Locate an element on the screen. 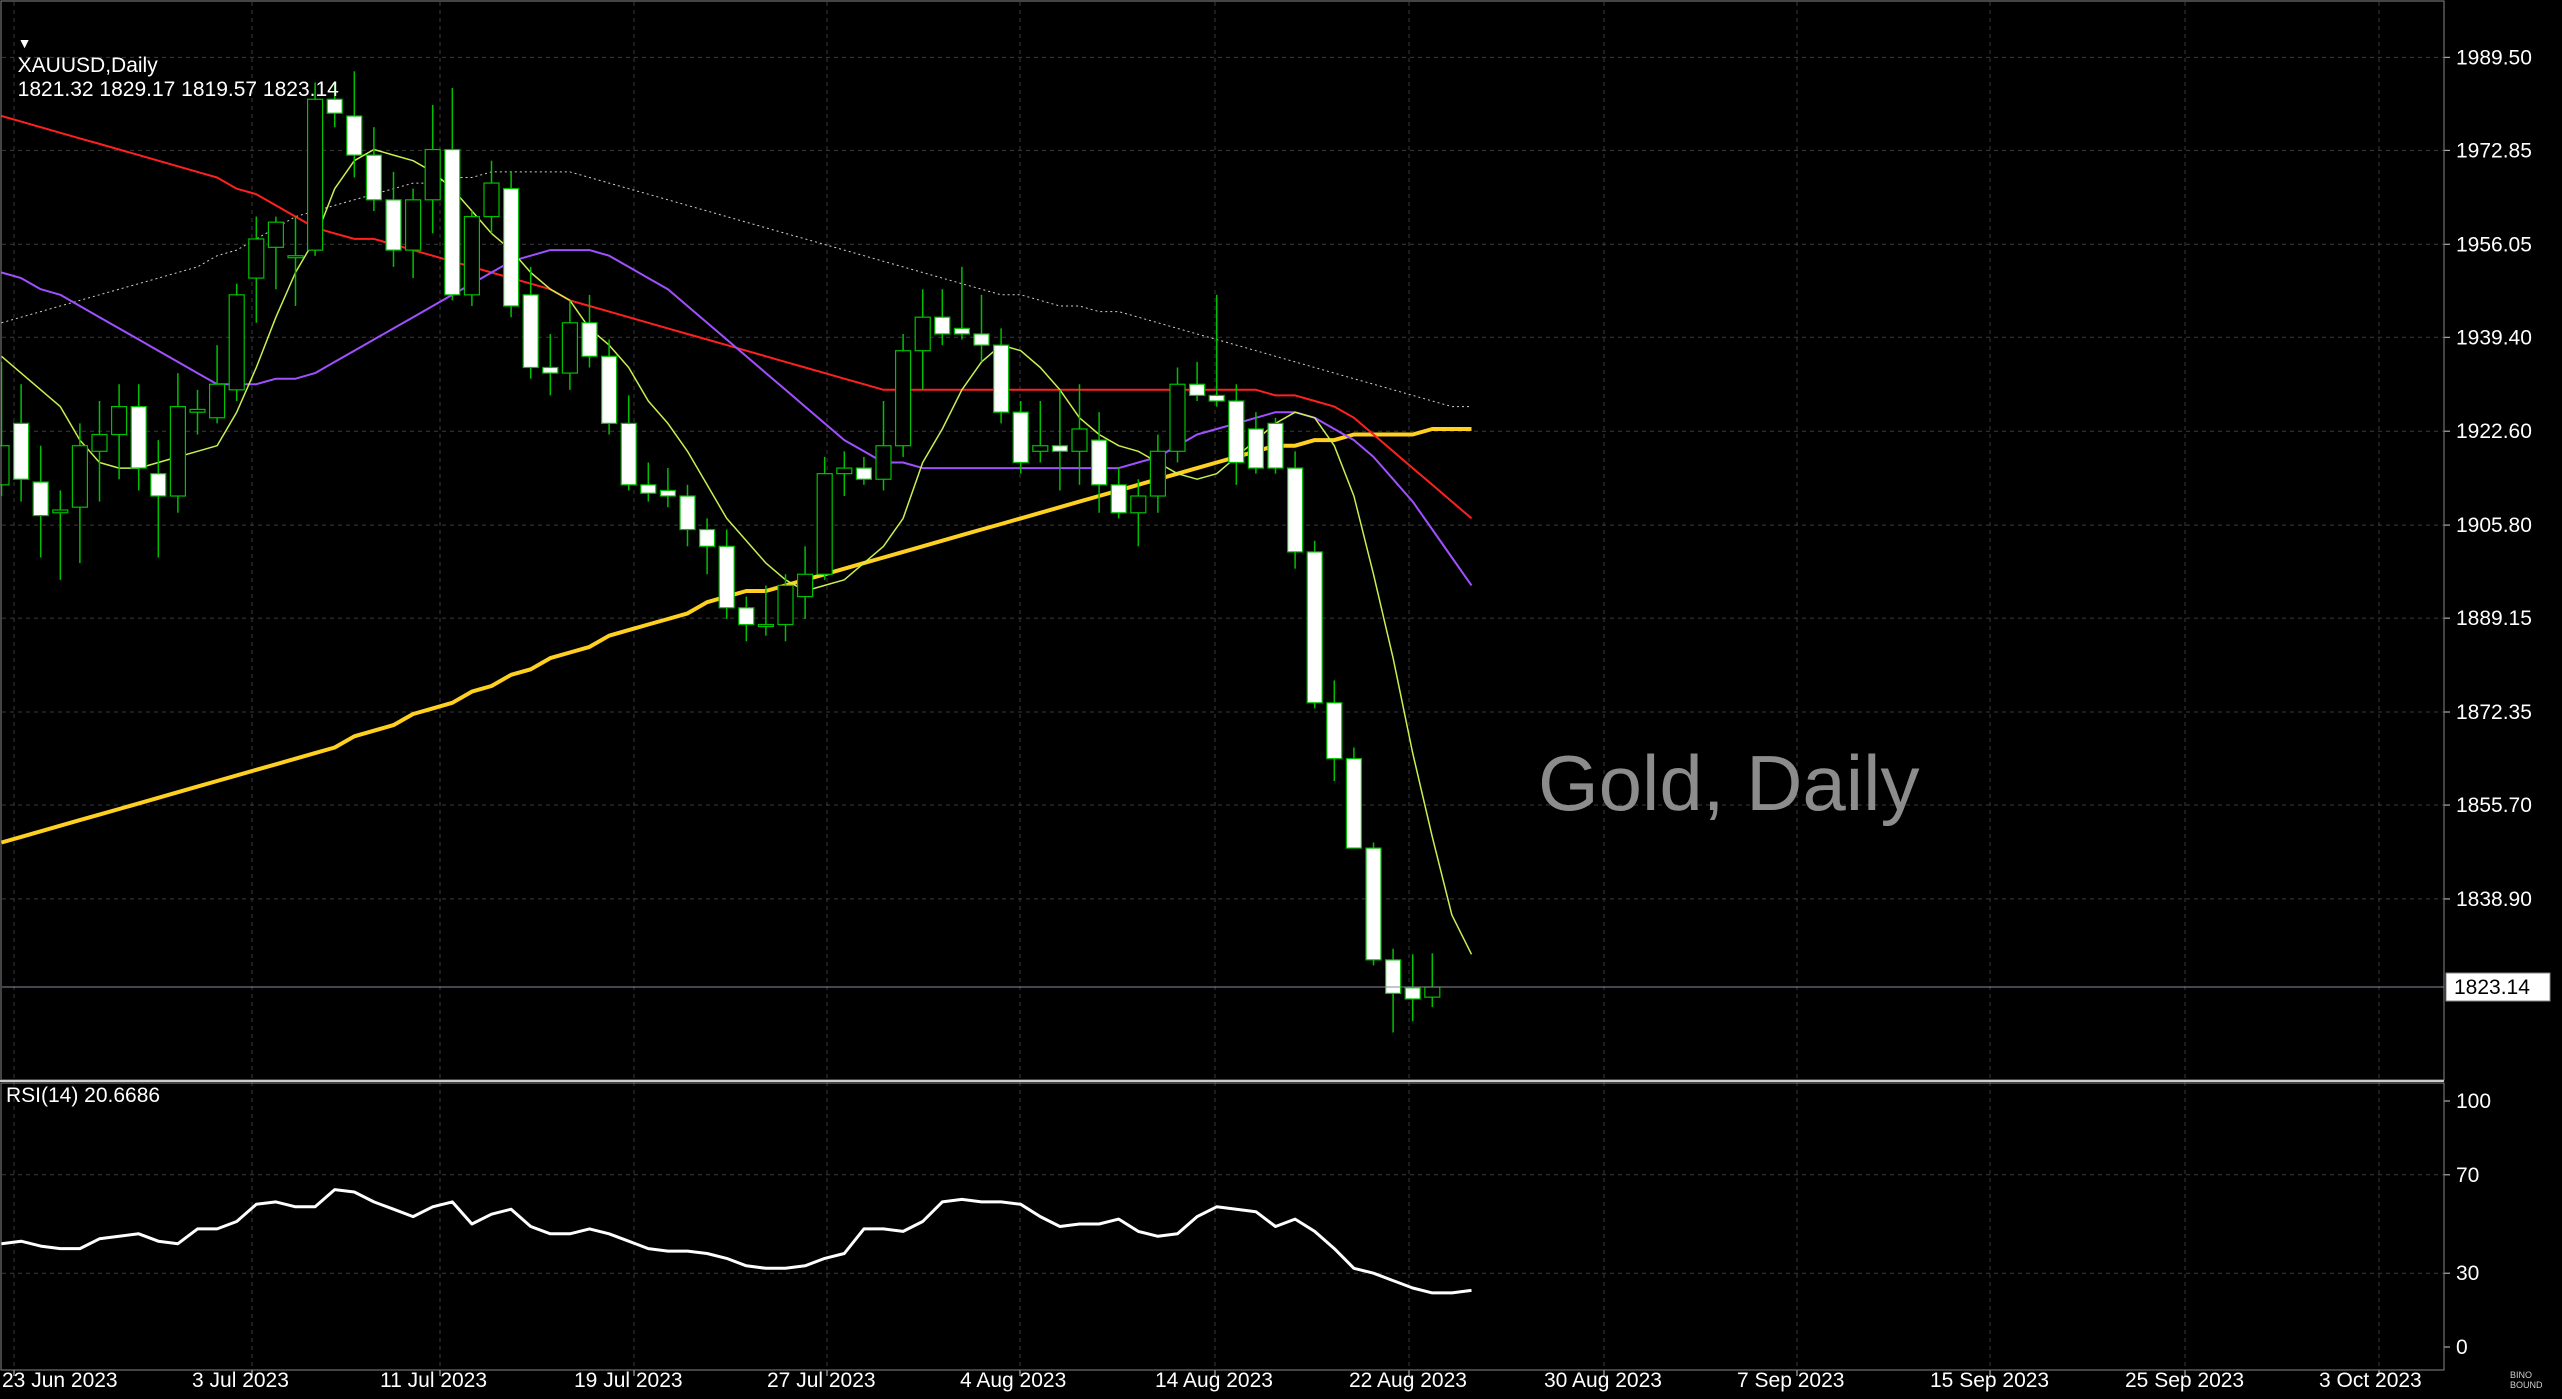 The image size is (2562, 1399). last-price-label: 1823.14 is located at coordinates (2492, 987).